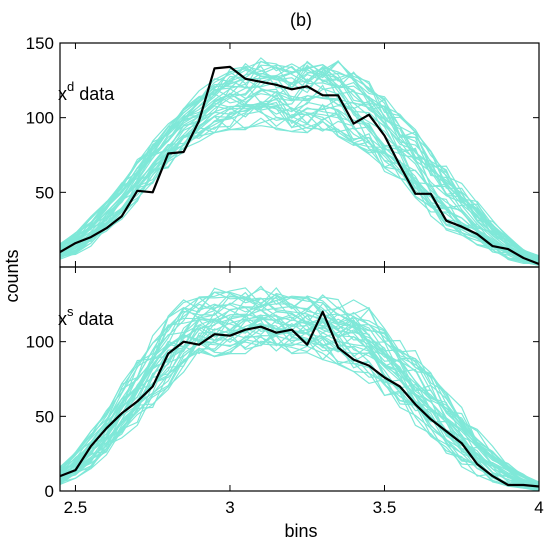 The width and height of the screenshot is (545, 545). Describe the element at coordinates (40, 43) in the screenshot. I see `top-ytick-label: 150` at that location.